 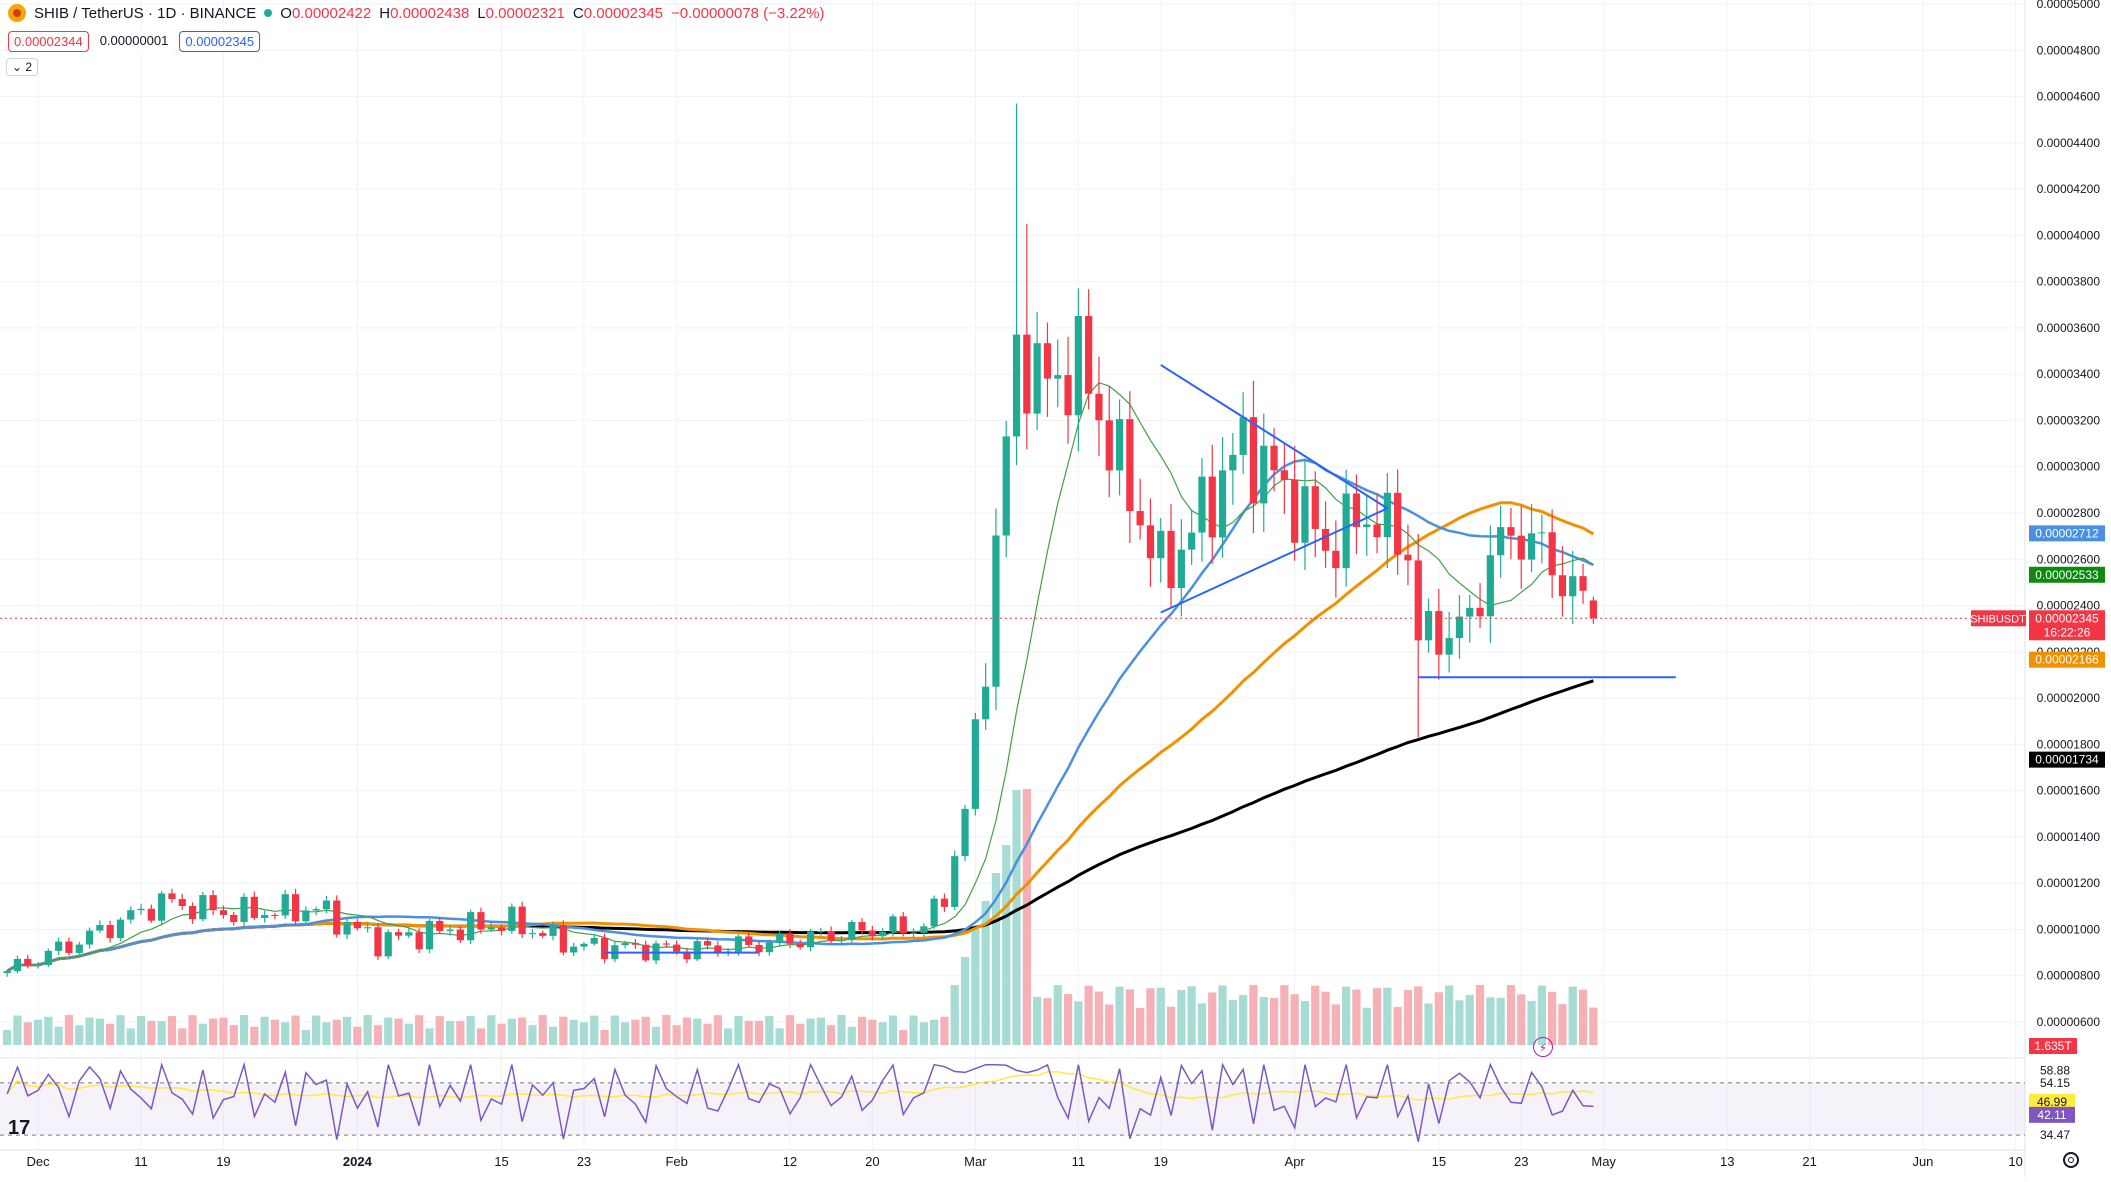 I want to click on x-tick-label: 11, so click(x=141, y=1161).